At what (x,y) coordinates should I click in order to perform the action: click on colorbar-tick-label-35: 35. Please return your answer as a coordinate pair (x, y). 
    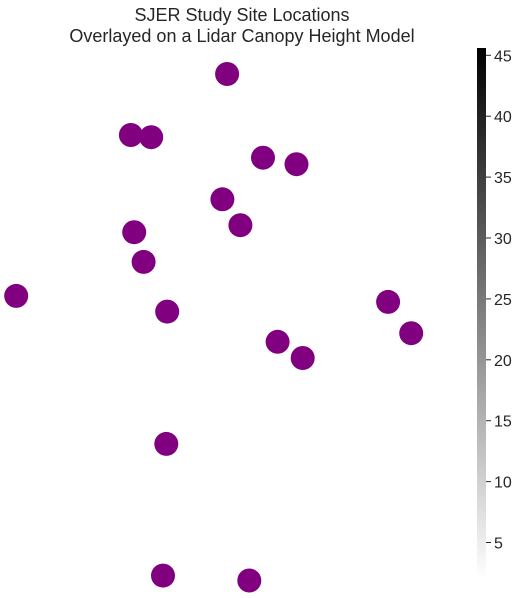
    Looking at the image, I should click on (503, 178).